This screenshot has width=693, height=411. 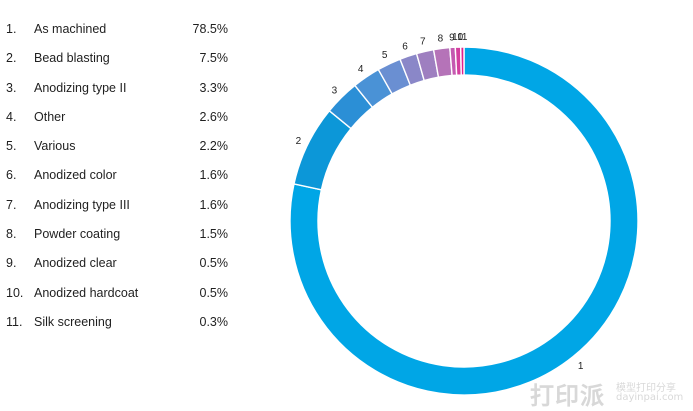 What do you see at coordinates (120, 322) in the screenshot?
I see `legend-item: 11. Silk screening 0.3%` at bounding box center [120, 322].